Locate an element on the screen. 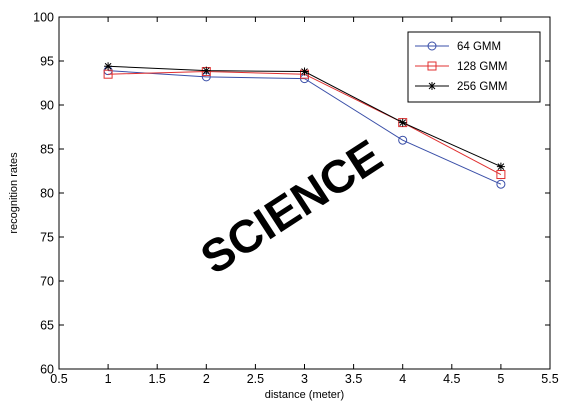 This screenshot has width=567, height=403. x-tick-label: 1 is located at coordinates (108, 379).